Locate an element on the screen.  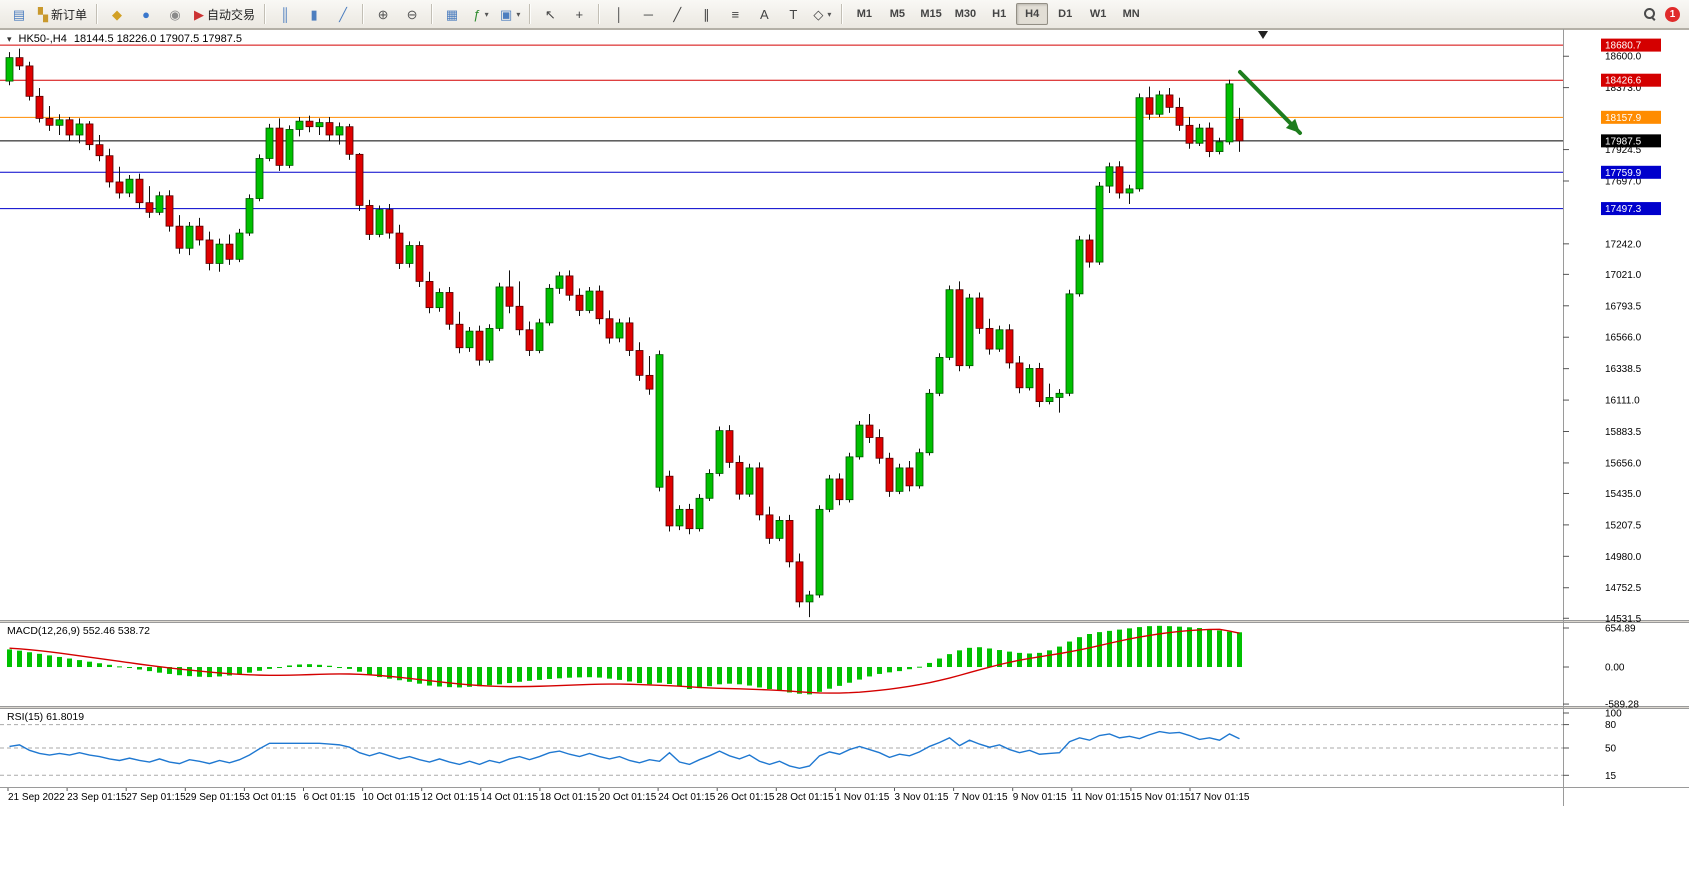
shapes-button: ◇ ▾ is located at coordinates (822, 14).